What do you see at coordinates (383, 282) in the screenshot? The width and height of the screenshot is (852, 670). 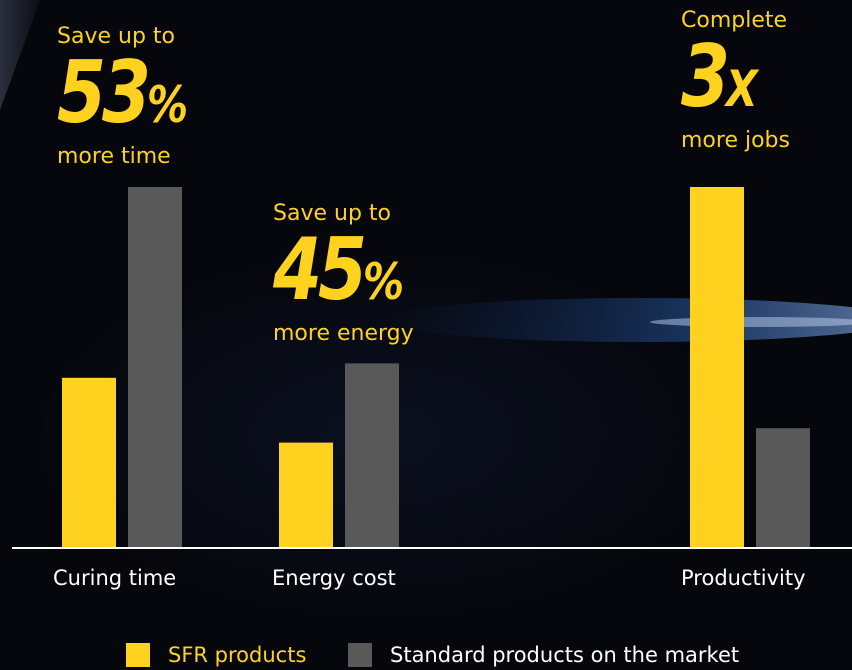 I see `callout-energy-unit: %` at bounding box center [383, 282].